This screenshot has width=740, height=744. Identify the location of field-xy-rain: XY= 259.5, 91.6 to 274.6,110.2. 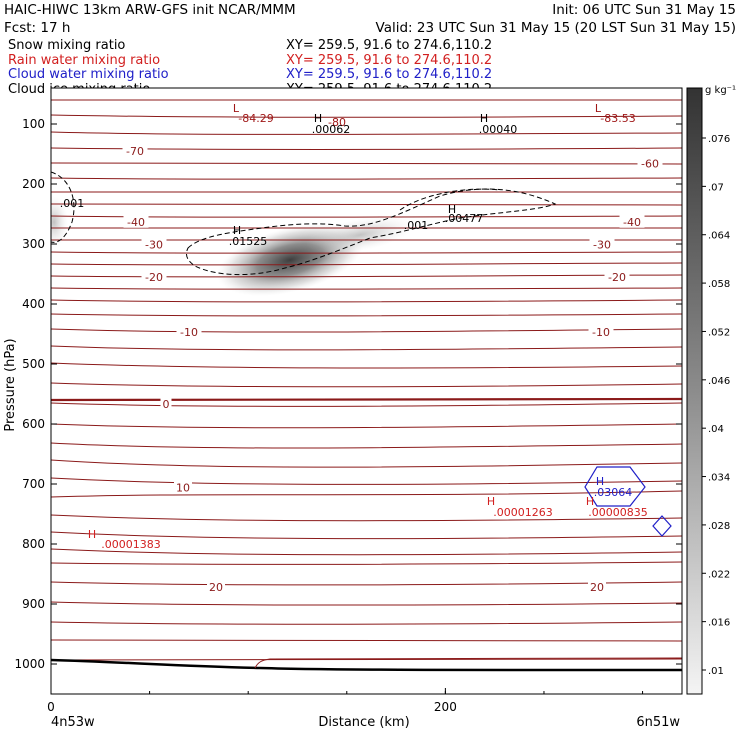
(389, 60).